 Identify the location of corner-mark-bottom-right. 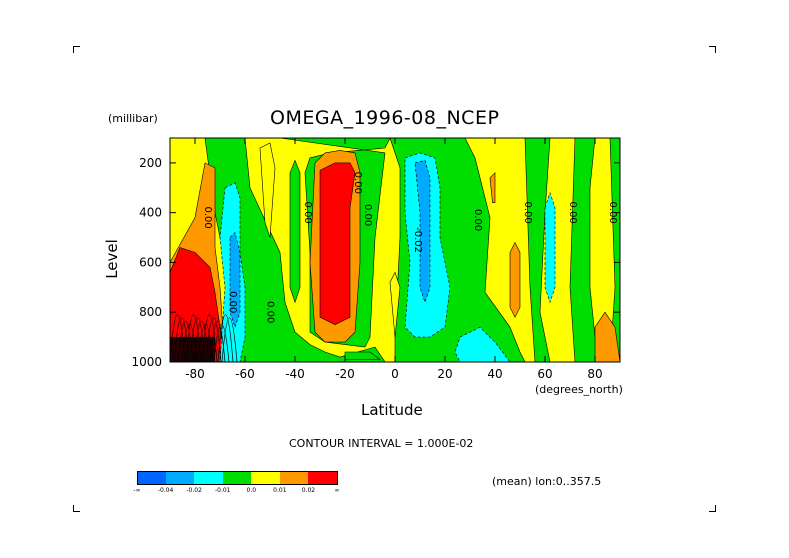
(712, 508).